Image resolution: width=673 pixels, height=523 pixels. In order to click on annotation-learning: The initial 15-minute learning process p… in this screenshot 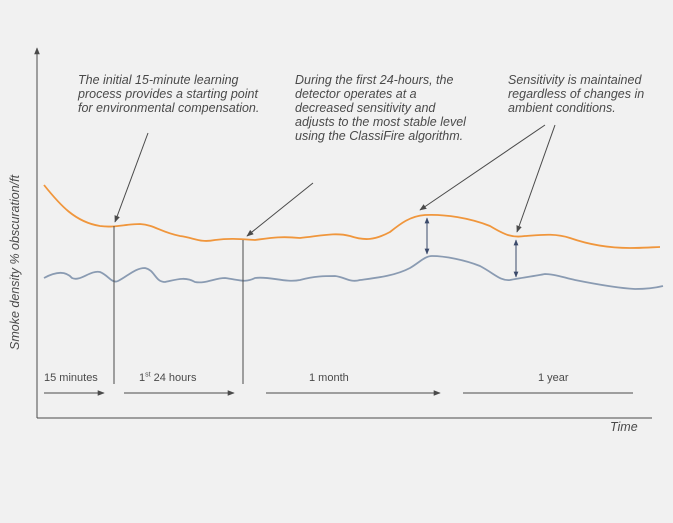, I will do `click(169, 94)`.